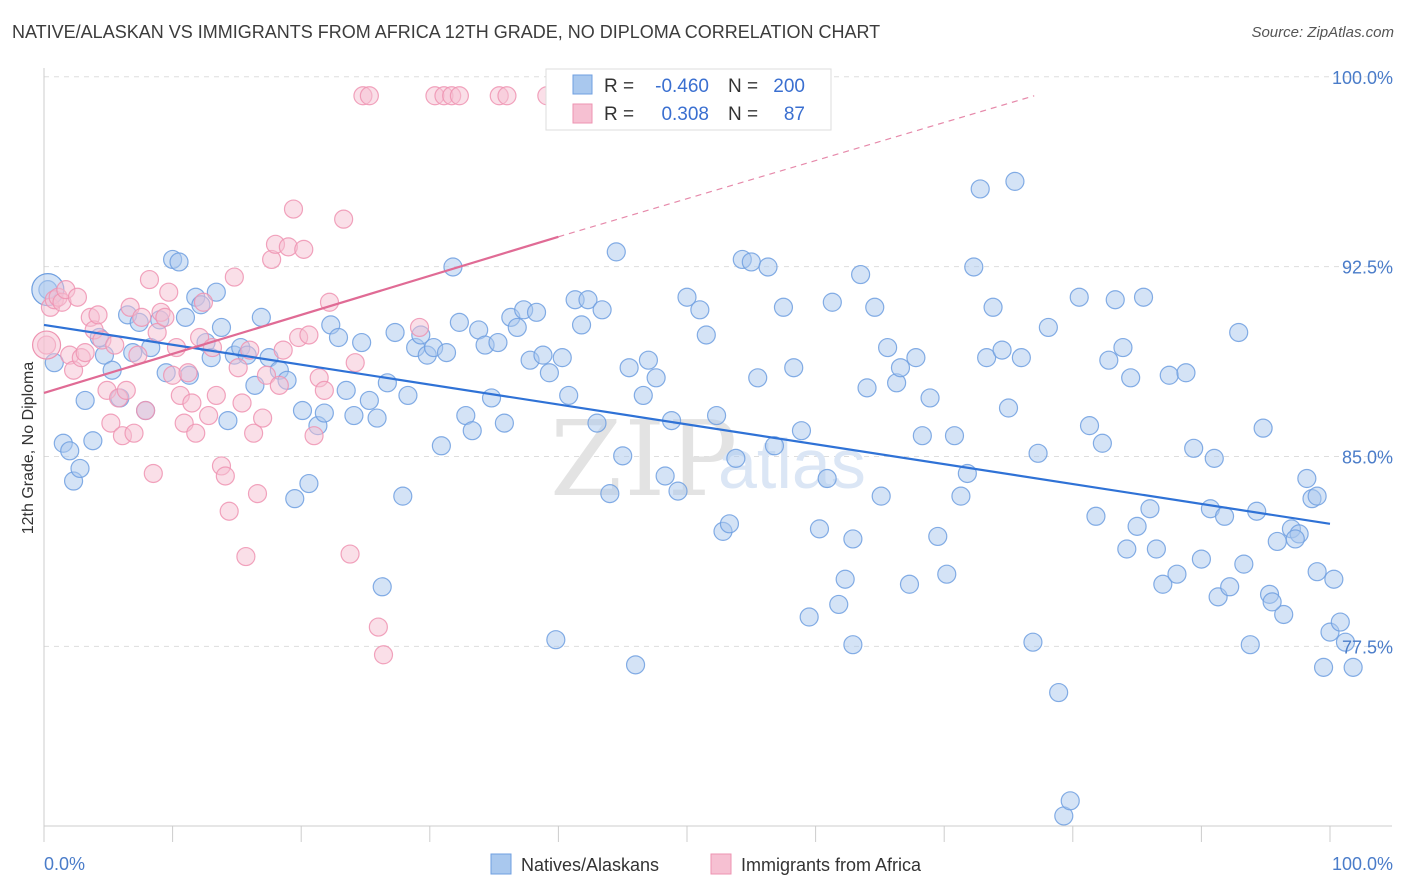 This screenshot has width=1406, height=892. Describe the element at coordinates (46, 345) in the screenshot. I see `africa-point-large` at that location.